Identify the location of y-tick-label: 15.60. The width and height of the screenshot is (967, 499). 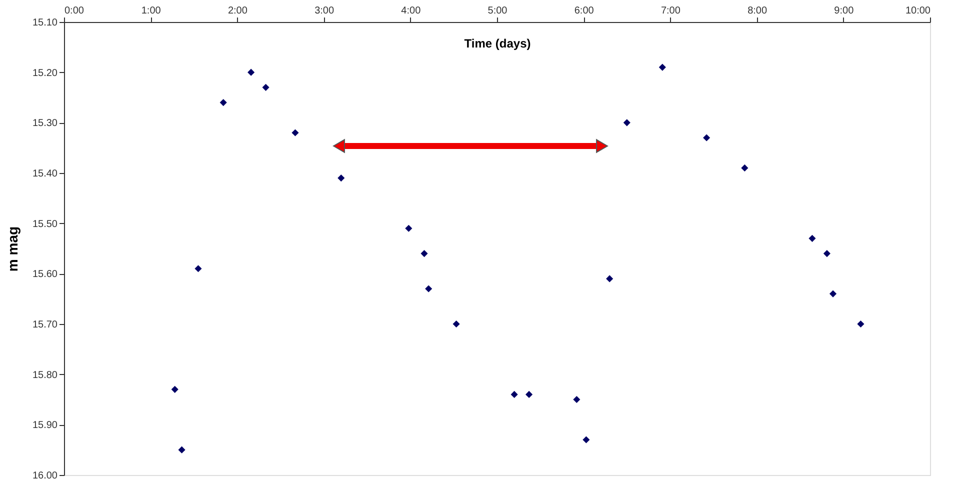
(45, 274).